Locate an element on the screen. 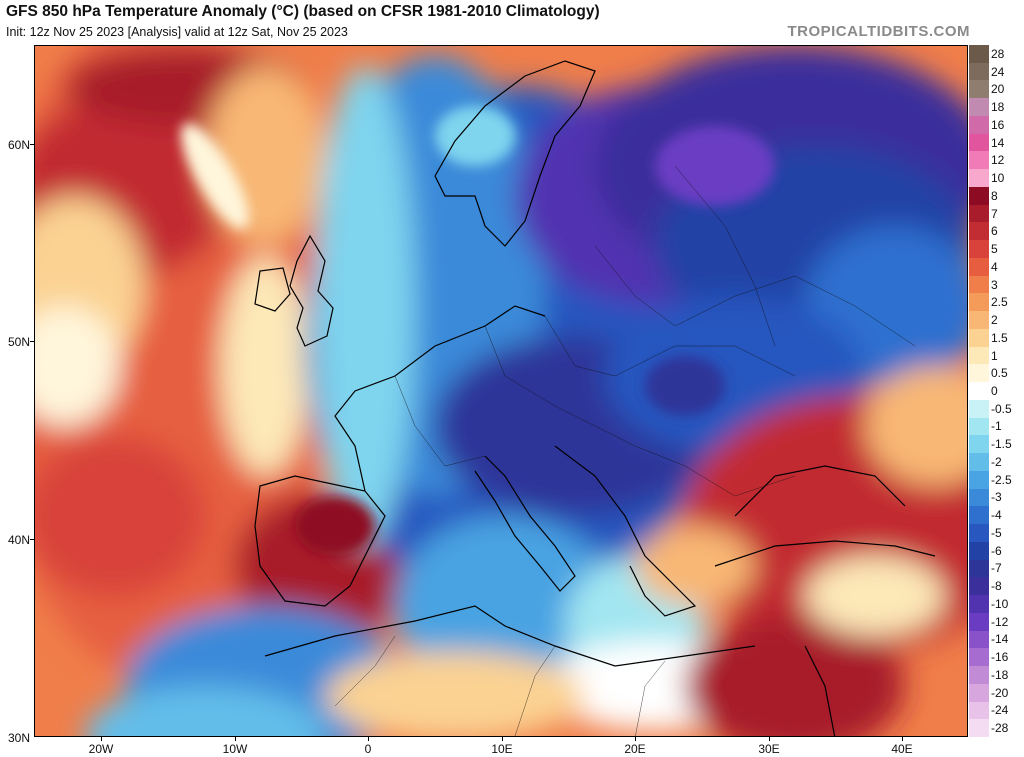 The image size is (1024, 757). legend-label: -8 is located at coordinates (996, 586).